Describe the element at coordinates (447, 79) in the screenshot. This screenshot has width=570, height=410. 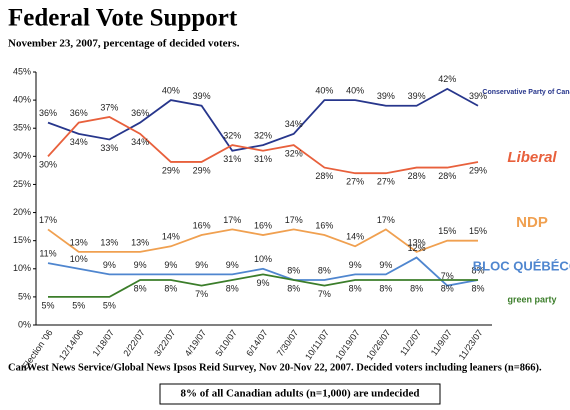
I see `data-label: 42%` at that location.